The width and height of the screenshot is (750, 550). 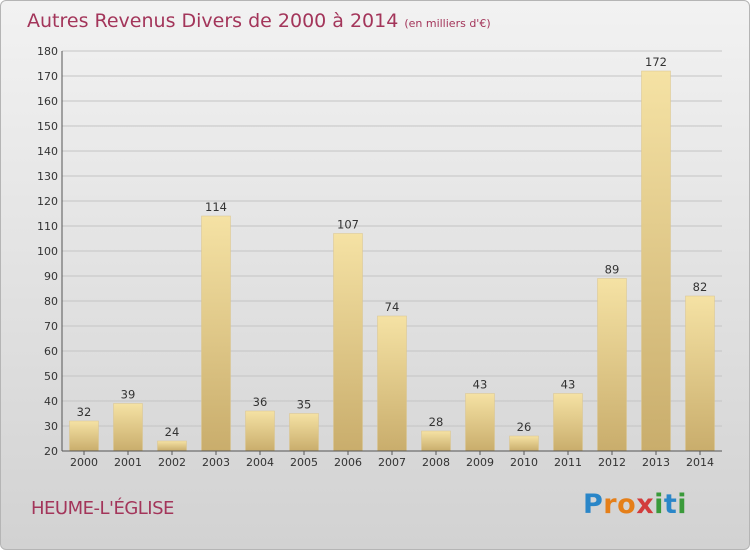 I want to click on y-tick-label: 170, so click(x=47, y=76).